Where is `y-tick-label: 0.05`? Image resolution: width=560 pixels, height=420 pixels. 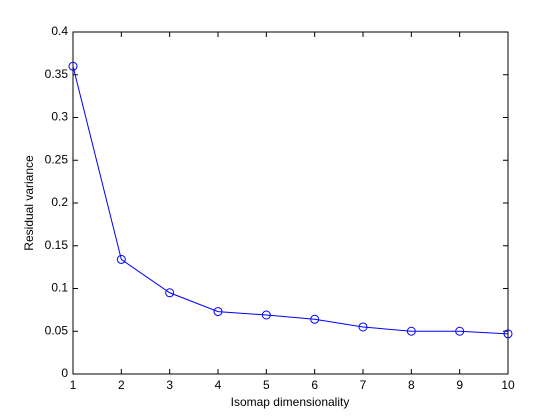
y-tick-label: 0.05 is located at coordinates (57, 330).